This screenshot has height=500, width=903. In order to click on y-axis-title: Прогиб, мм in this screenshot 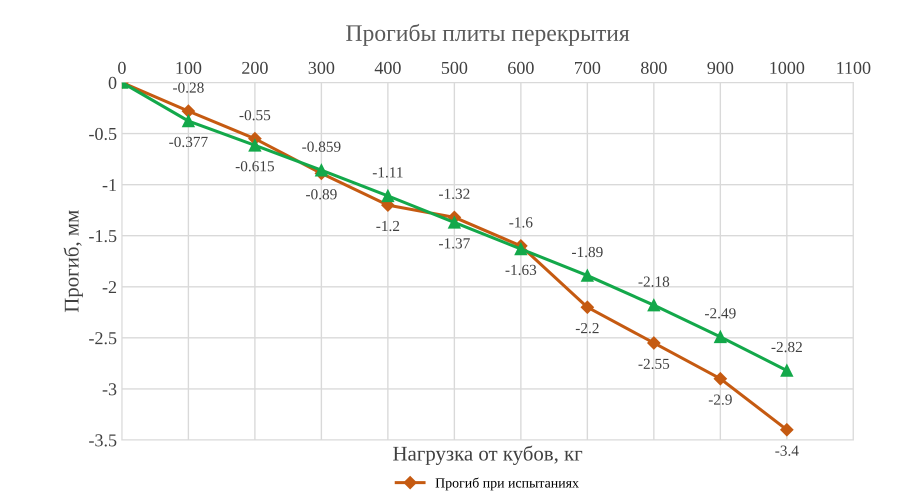, I will do `click(73, 261)`.